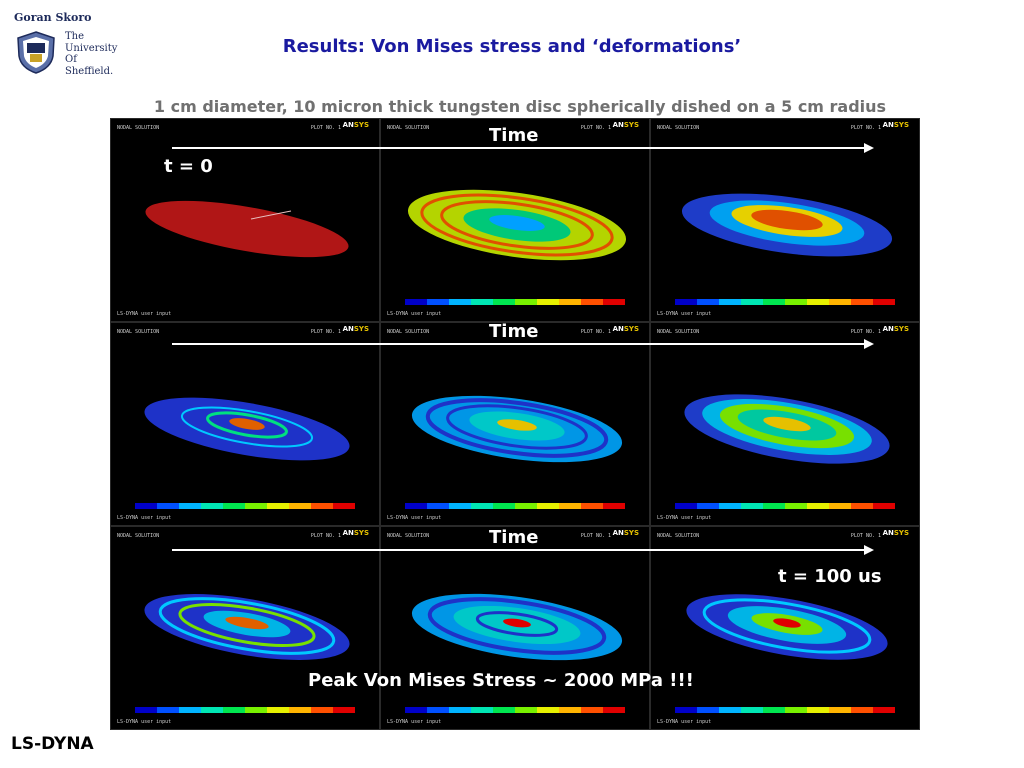  What do you see at coordinates (514, 331) in the screenshot?
I see `time-label-row-2: Time` at bounding box center [514, 331].